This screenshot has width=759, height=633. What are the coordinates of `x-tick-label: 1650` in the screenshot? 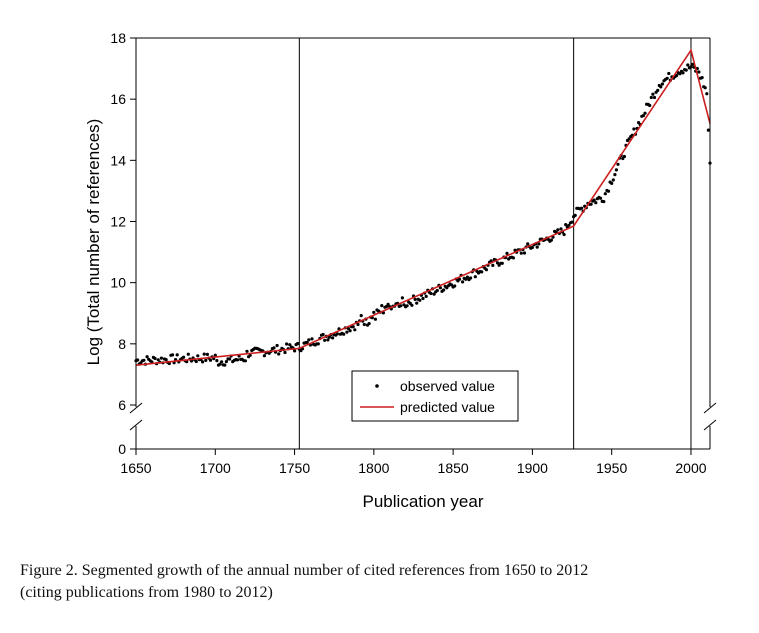 It's located at (135, 468).